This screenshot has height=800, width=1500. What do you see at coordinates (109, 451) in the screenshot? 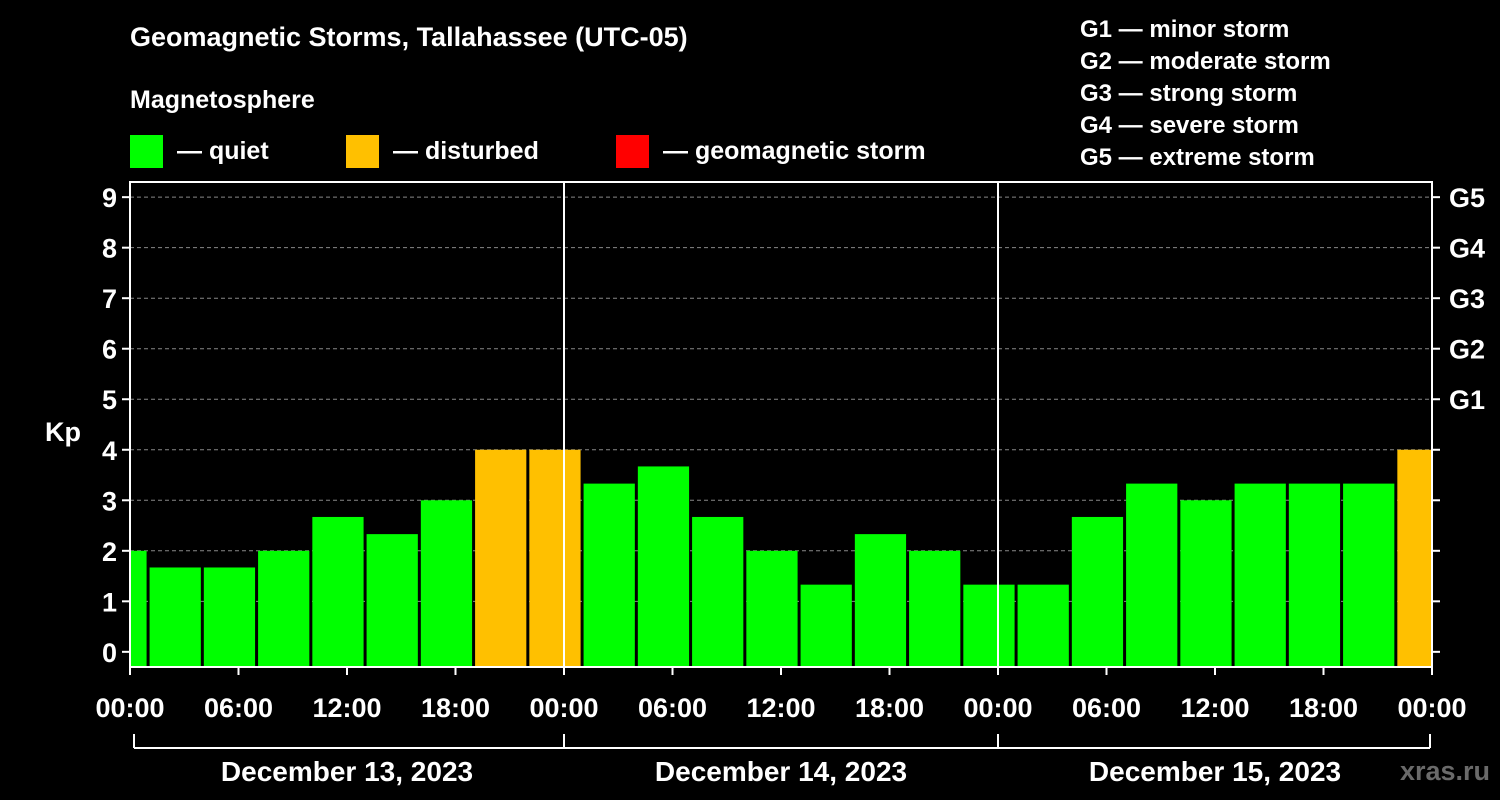
I see `ytick-label-4: 4` at bounding box center [109, 451].